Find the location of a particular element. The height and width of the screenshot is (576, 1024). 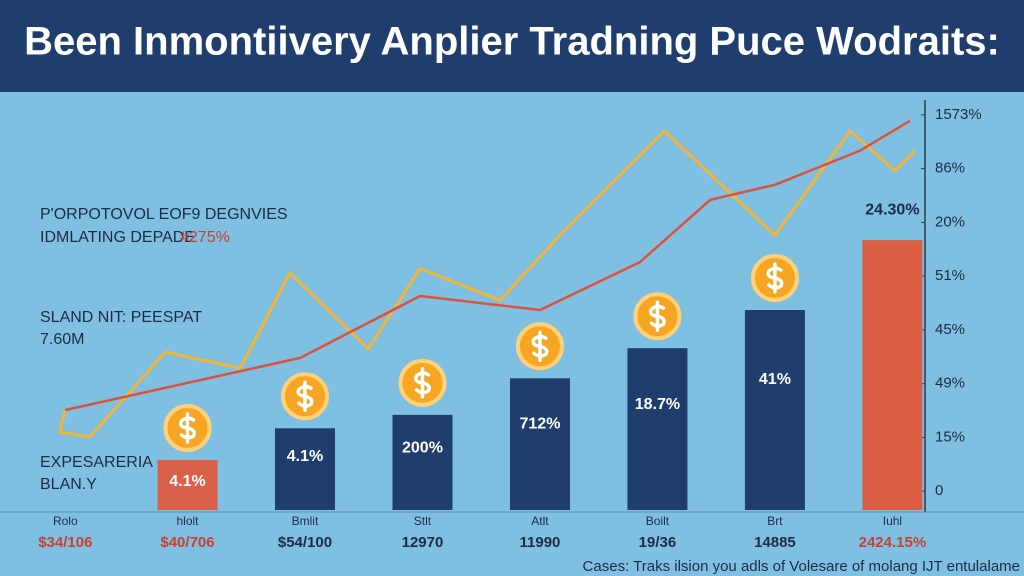

x-tick-label: Rolo is located at coordinates (65, 521).